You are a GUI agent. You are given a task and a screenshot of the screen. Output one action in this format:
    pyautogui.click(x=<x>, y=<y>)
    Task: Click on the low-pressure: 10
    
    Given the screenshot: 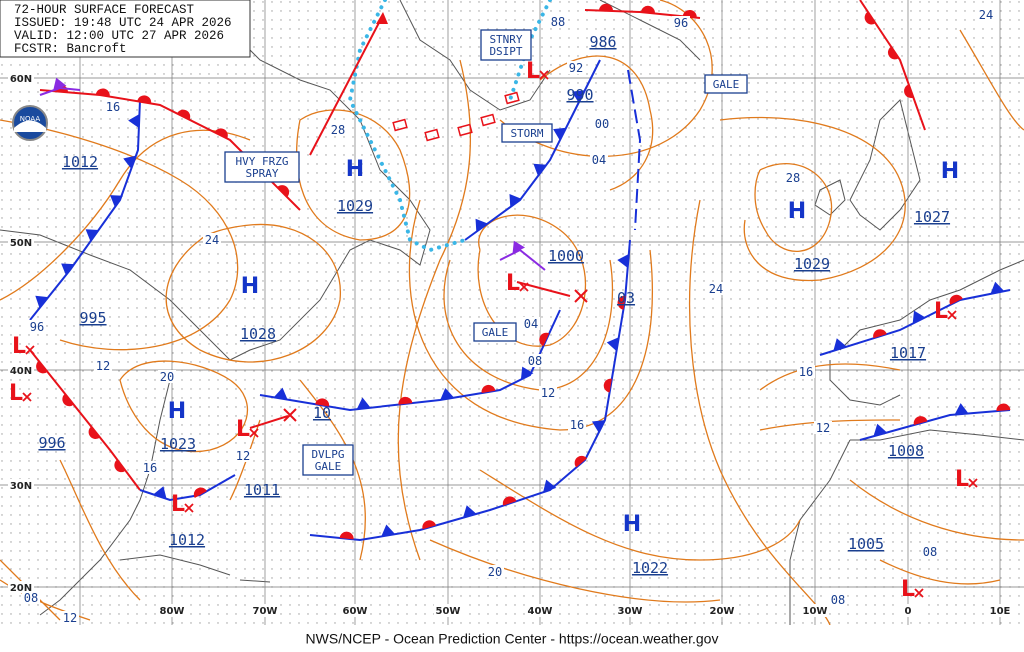 What is the action you would take?
    pyautogui.click(x=322, y=413)
    